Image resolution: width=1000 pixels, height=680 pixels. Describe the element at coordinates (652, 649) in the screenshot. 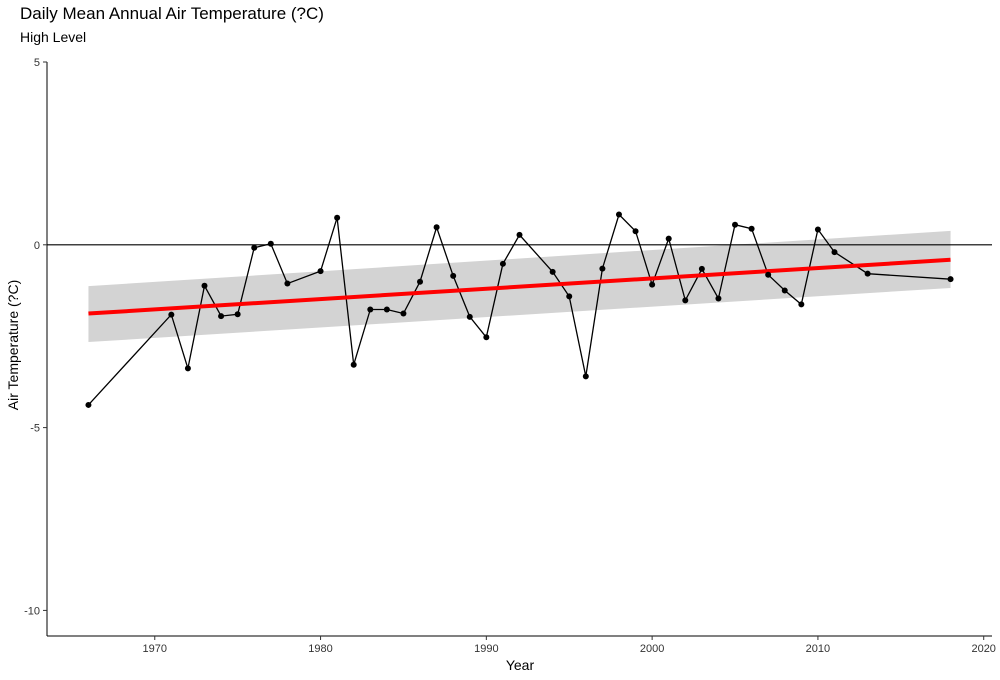

I see `x-tick-label: 2000` at that location.